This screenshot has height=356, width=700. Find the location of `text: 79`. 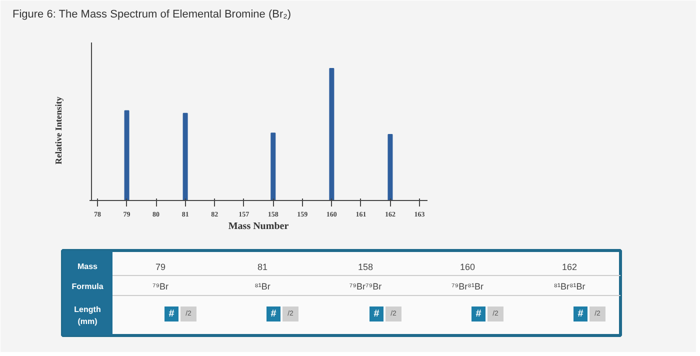

text: 79 is located at coordinates (160, 267).